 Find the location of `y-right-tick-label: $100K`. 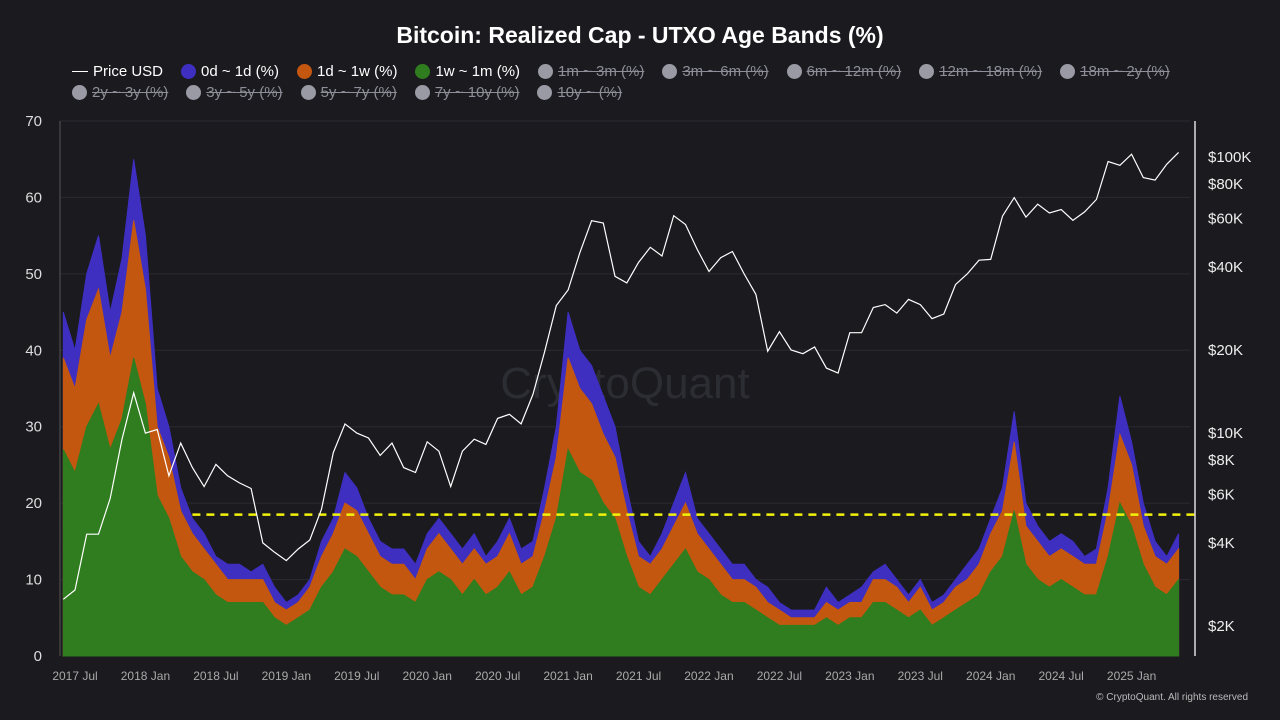

y-right-tick-label: $100K is located at coordinates (1229, 157).